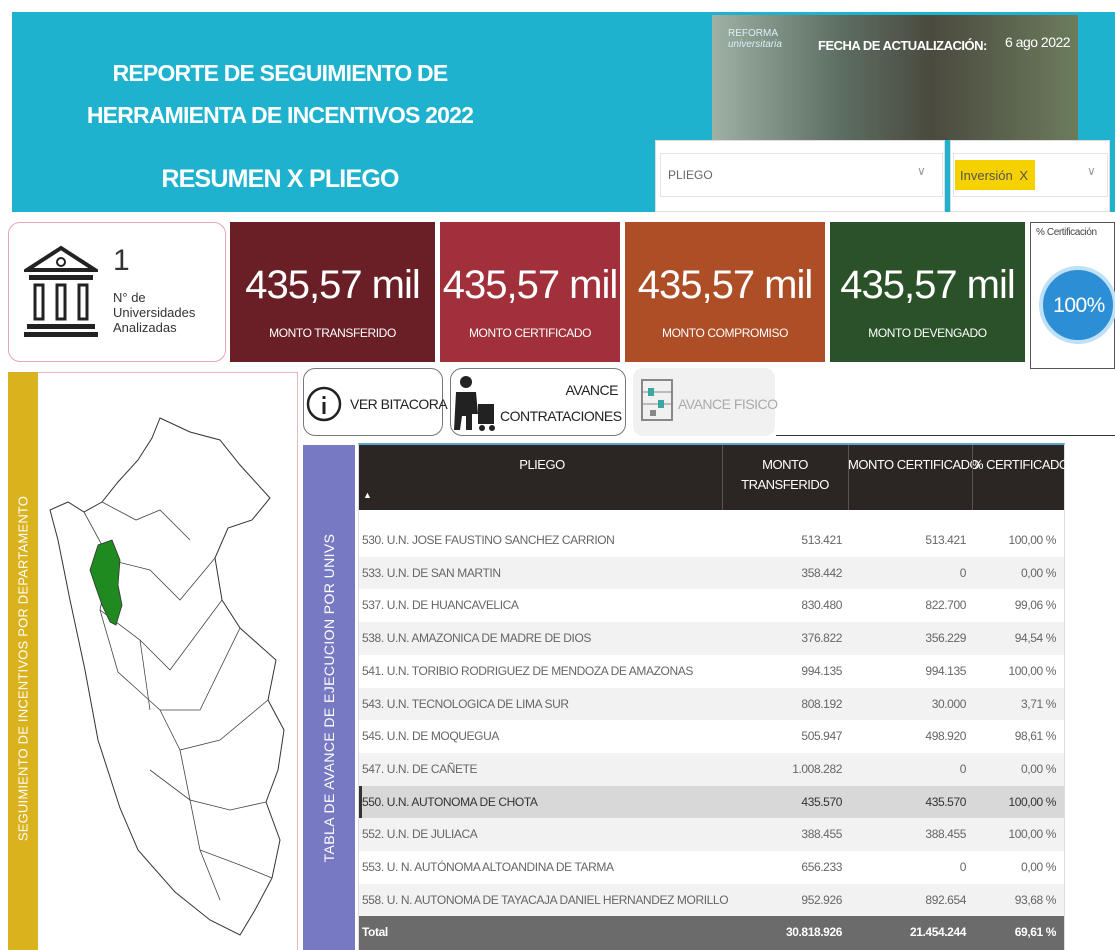  What do you see at coordinates (821, 867) in the screenshot?
I see `table-cell: 656.233` at bounding box center [821, 867].